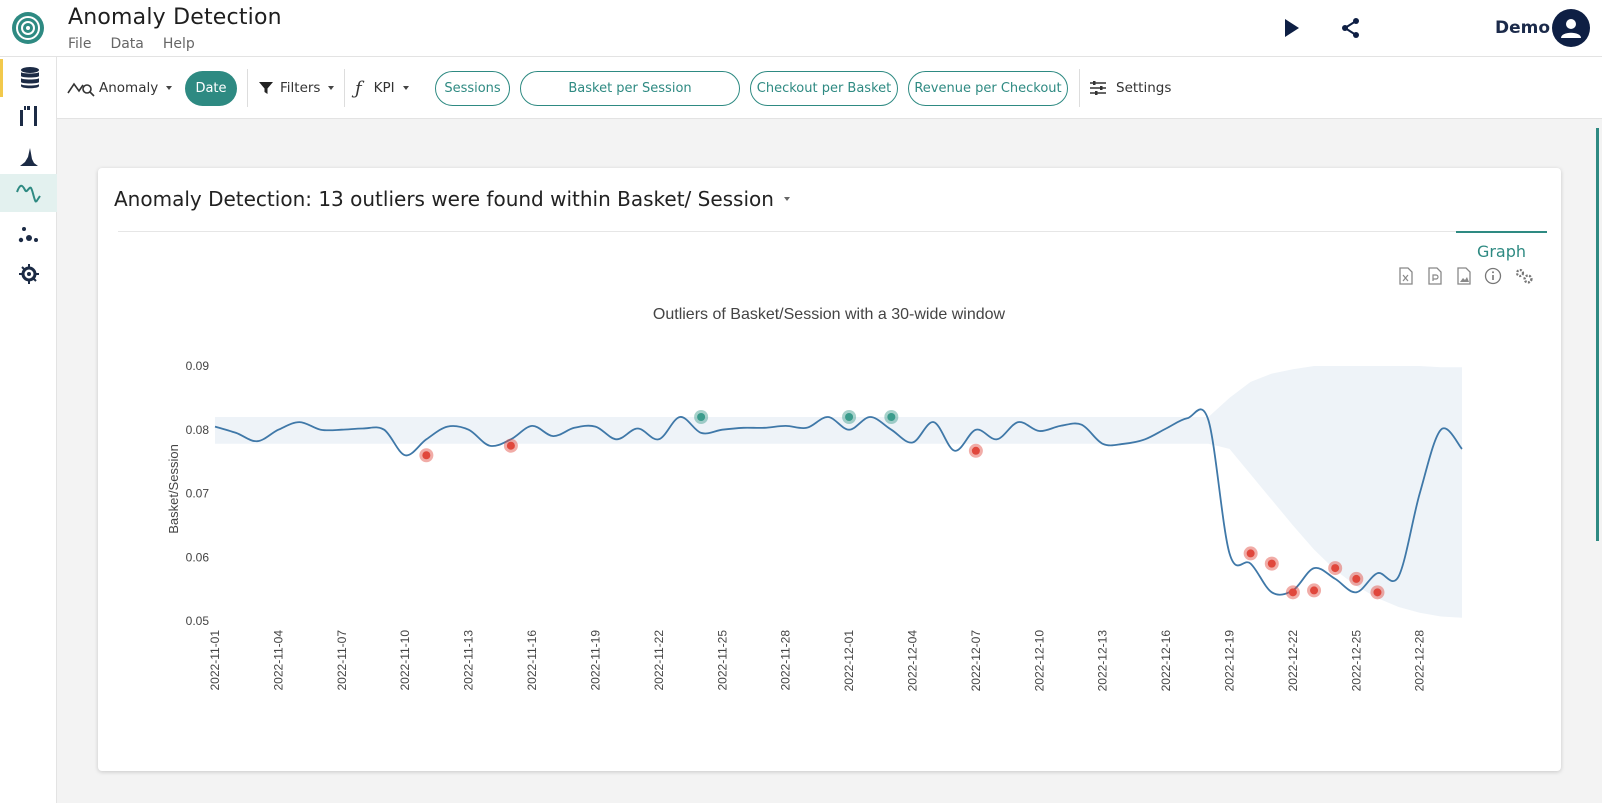 This screenshot has width=1602, height=803. What do you see at coordinates (297, 88) in the screenshot?
I see `filters-dropdown: Filters` at bounding box center [297, 88].